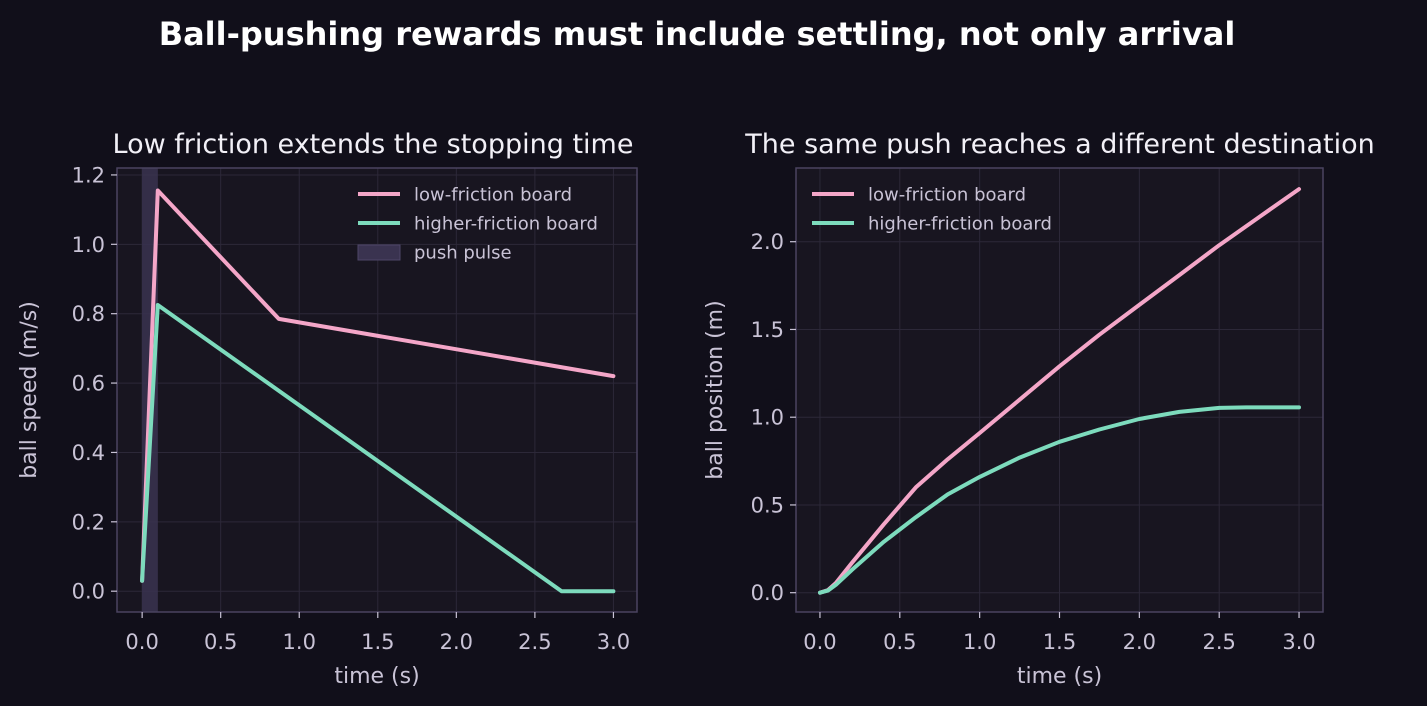 The width and height of the screenshot is (1427, 706). What do you see at coordinates (88, 453) in the screenshot?
I see `y-tick-label: 0.4` at bounding box center [88, 453].